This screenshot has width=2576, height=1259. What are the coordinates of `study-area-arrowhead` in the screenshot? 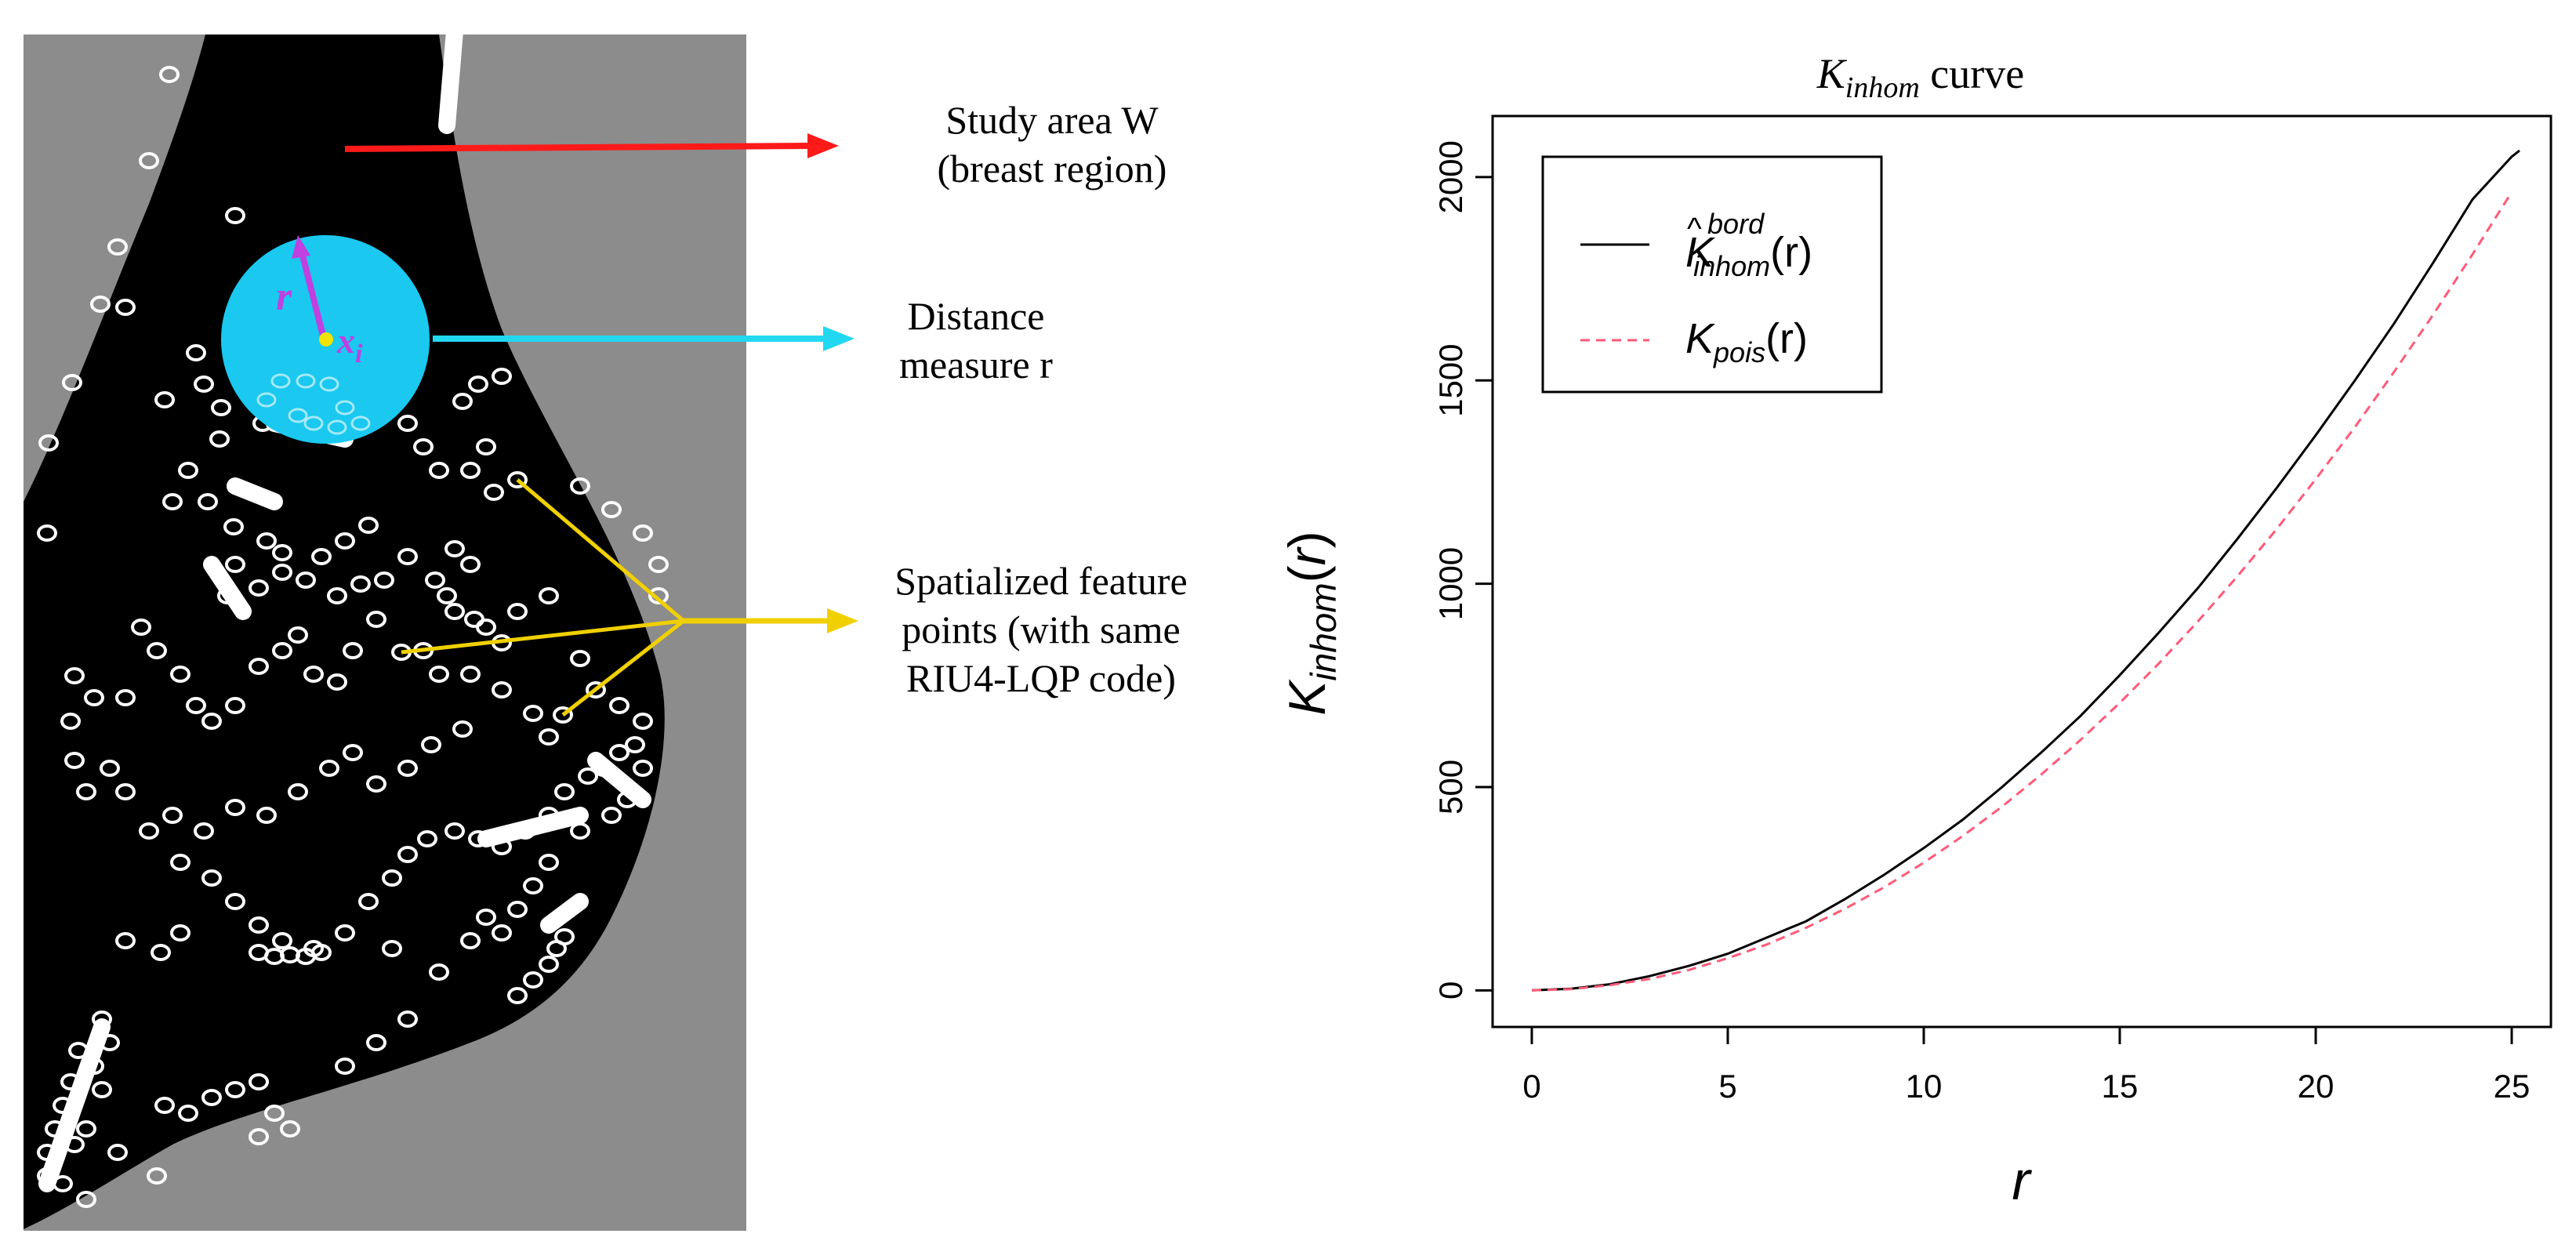 It's located at (823, 145).